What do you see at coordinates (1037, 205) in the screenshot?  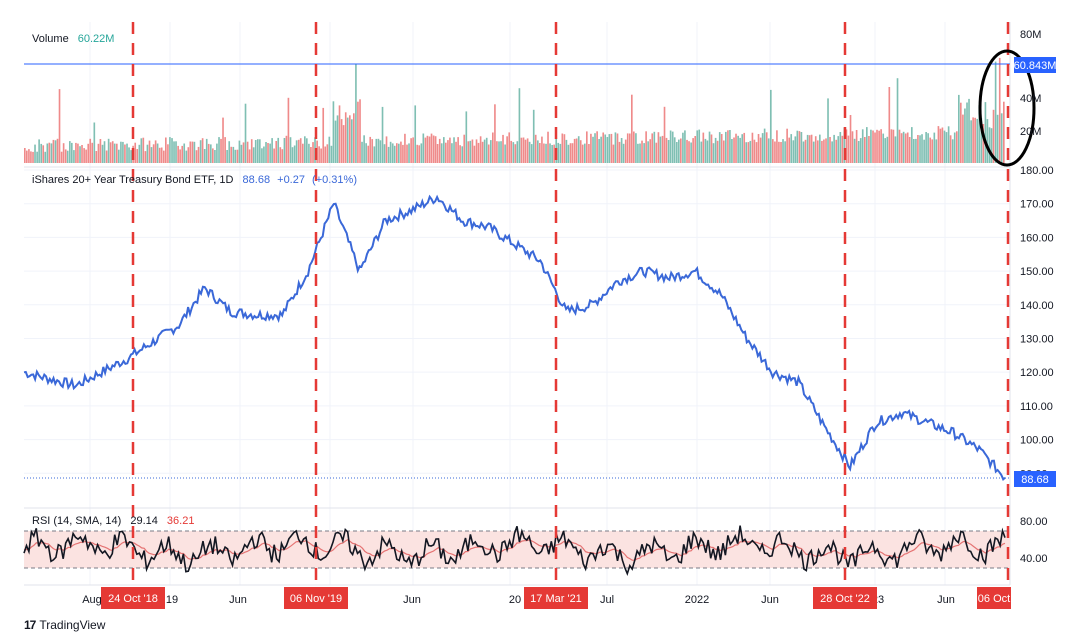 I see `price-tick-label: 170.00` at bounding box center [1037, 205].